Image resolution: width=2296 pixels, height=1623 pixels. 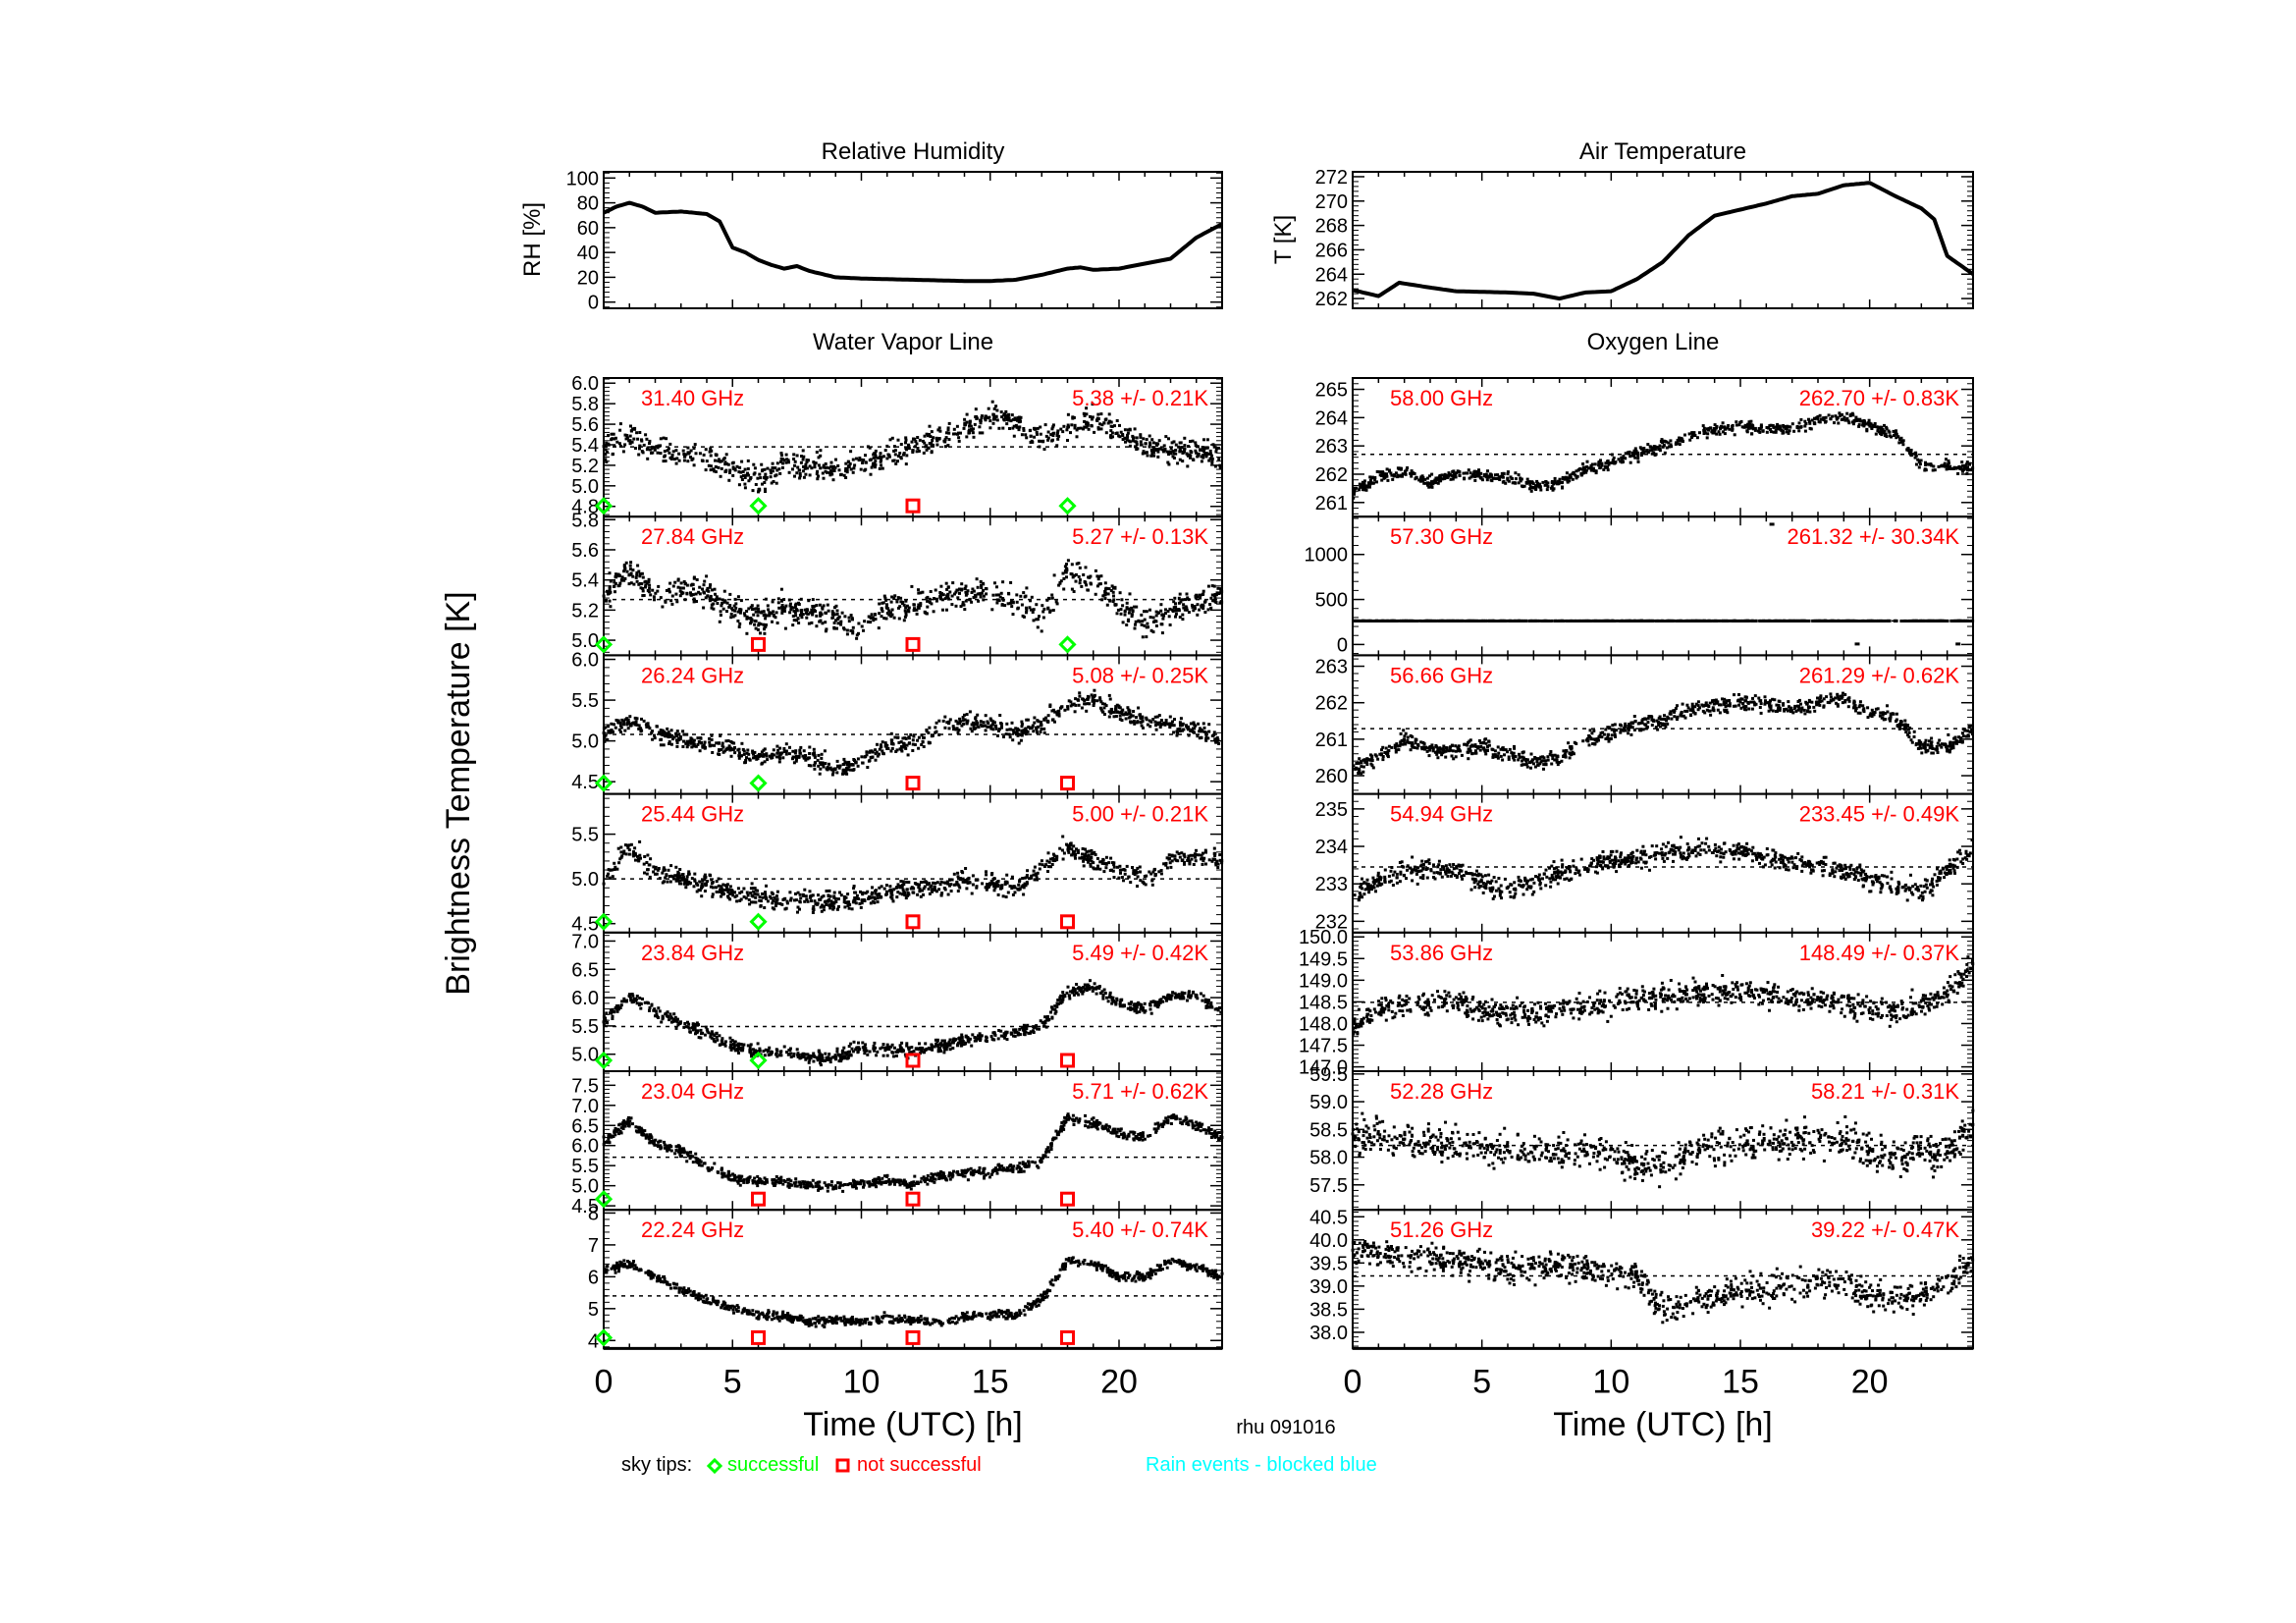 What do you see at coordinates (585, 998) in the screenshot?
I see `wv-panel-4-ytick-label: 6.0` at bounding box center [585, 998].